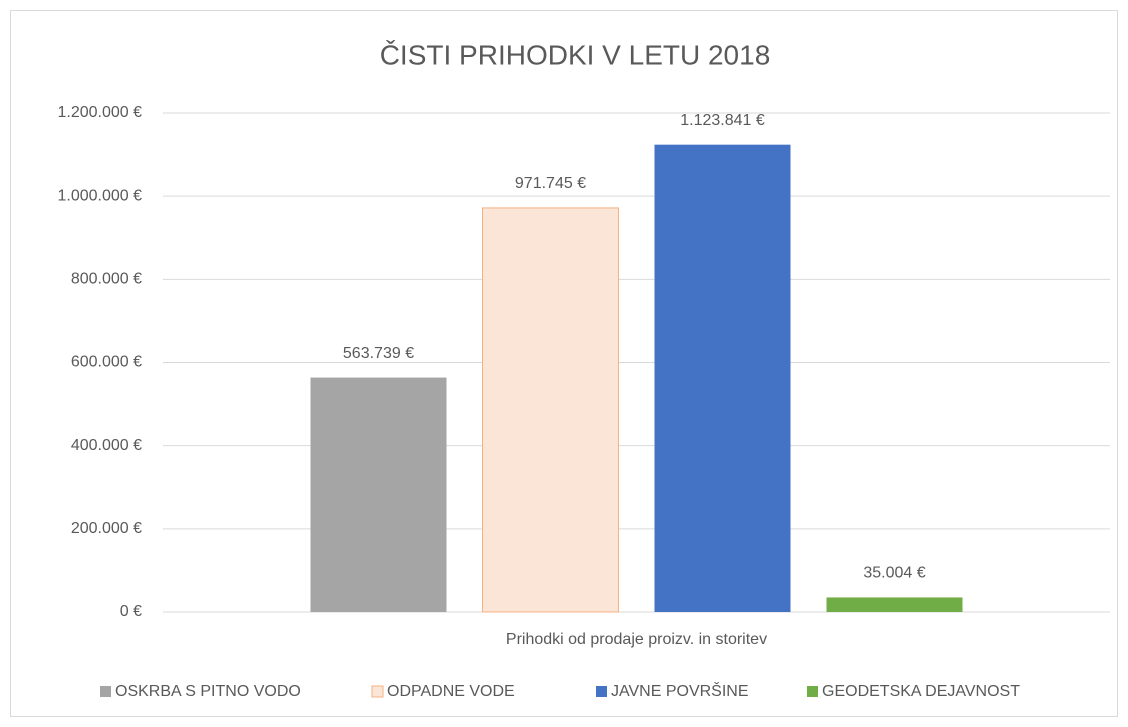 Image resolution: width=1128 pixels, height=727 pixels. I want to click on x-tick-label: Prihodki od prodaje proizv. in storitev, so click(636, 639).